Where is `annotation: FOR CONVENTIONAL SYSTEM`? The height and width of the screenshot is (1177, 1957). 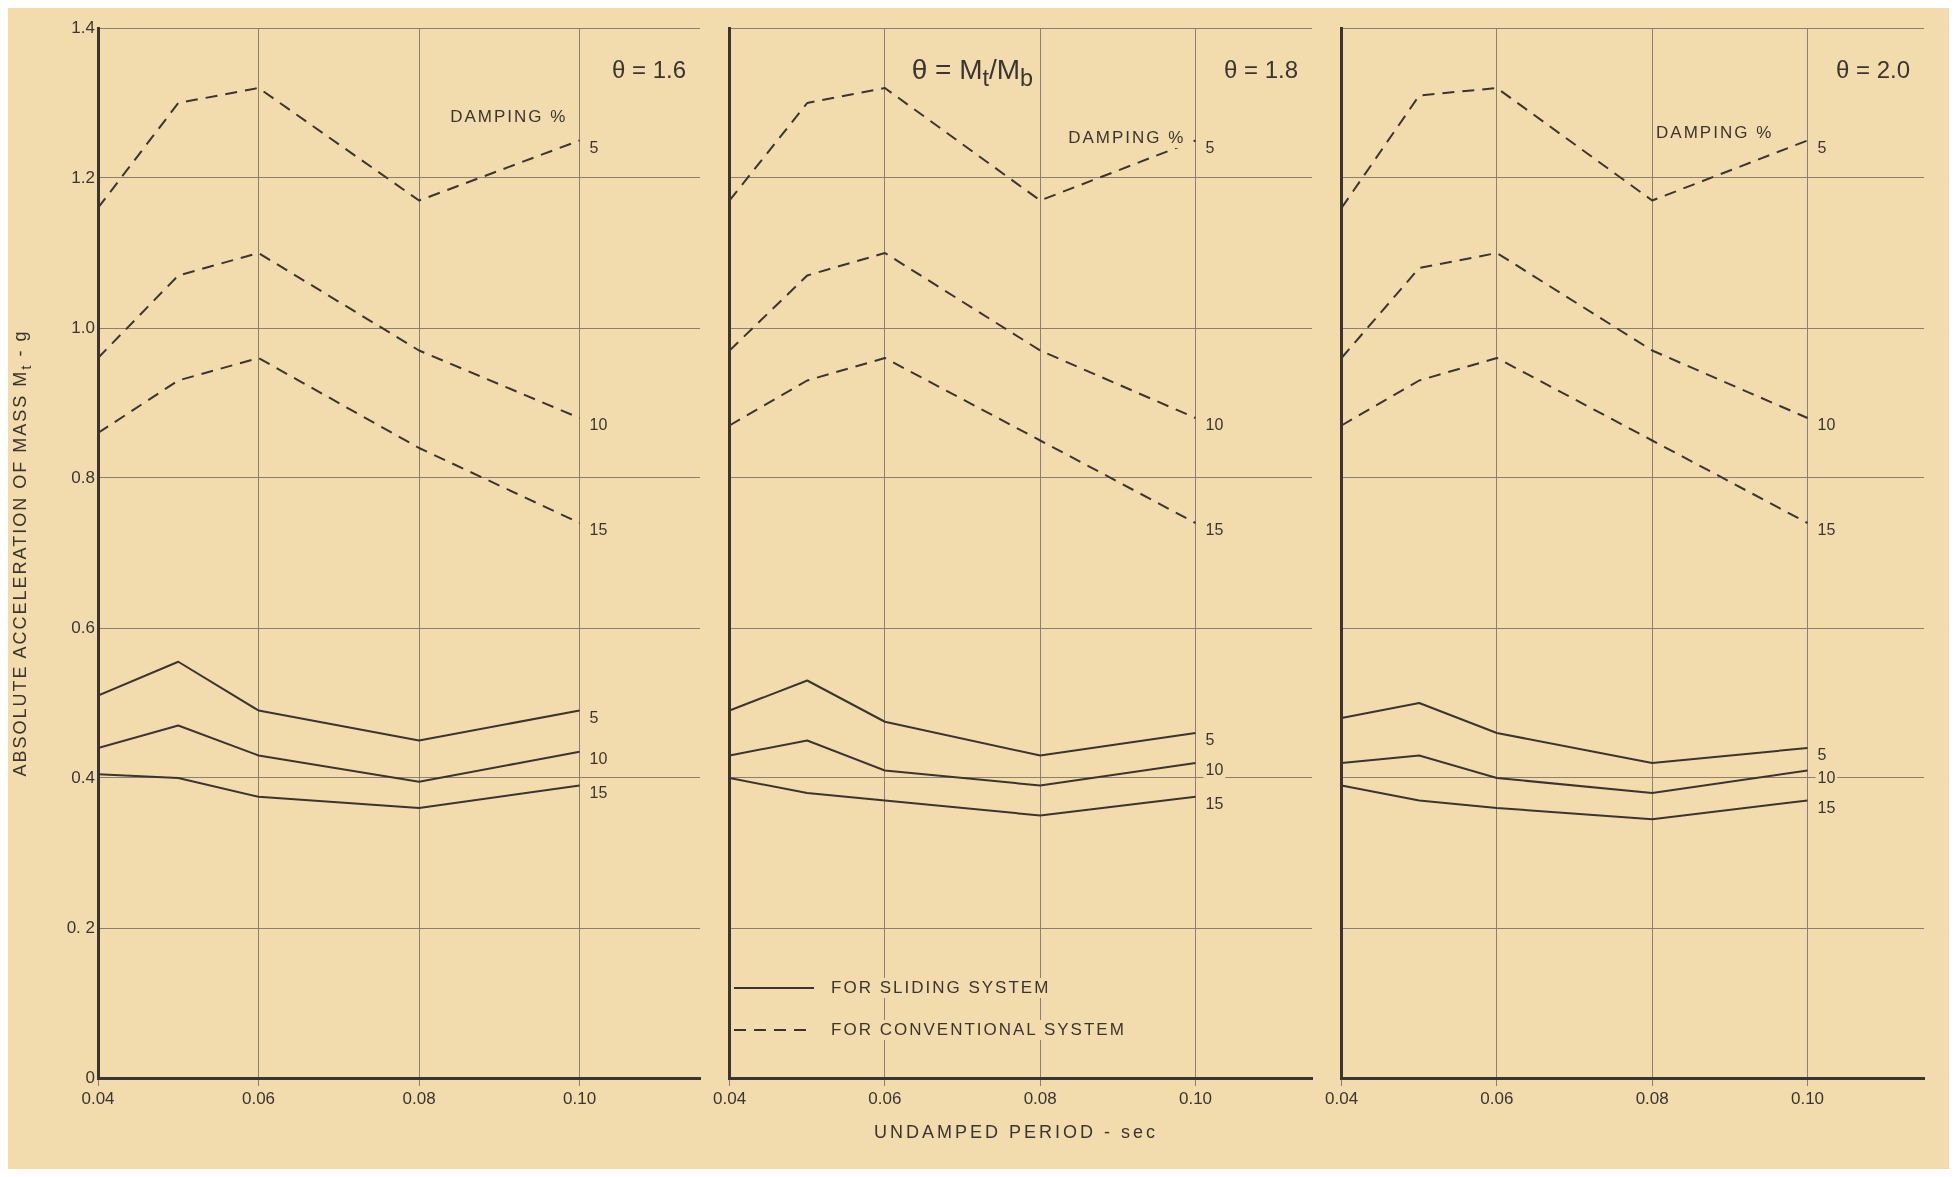 annotation: FOR CONVENTIONAL SYSTEM is located at coordinates (978, 1030).